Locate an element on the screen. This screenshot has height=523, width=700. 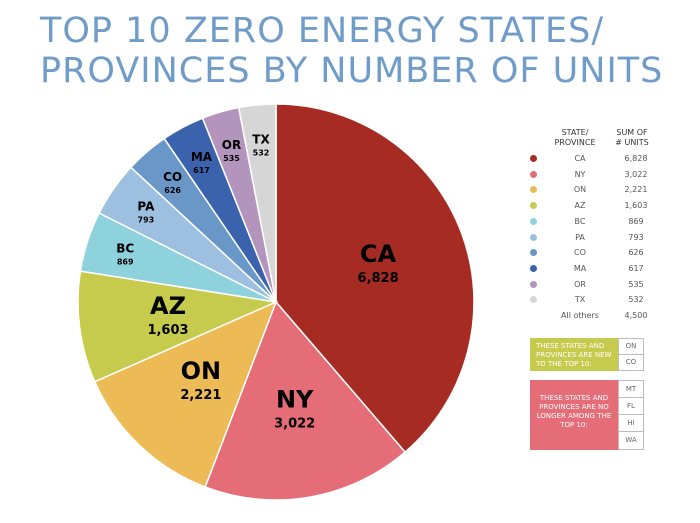
pie-slice-az is located at coordinates (178, 326).